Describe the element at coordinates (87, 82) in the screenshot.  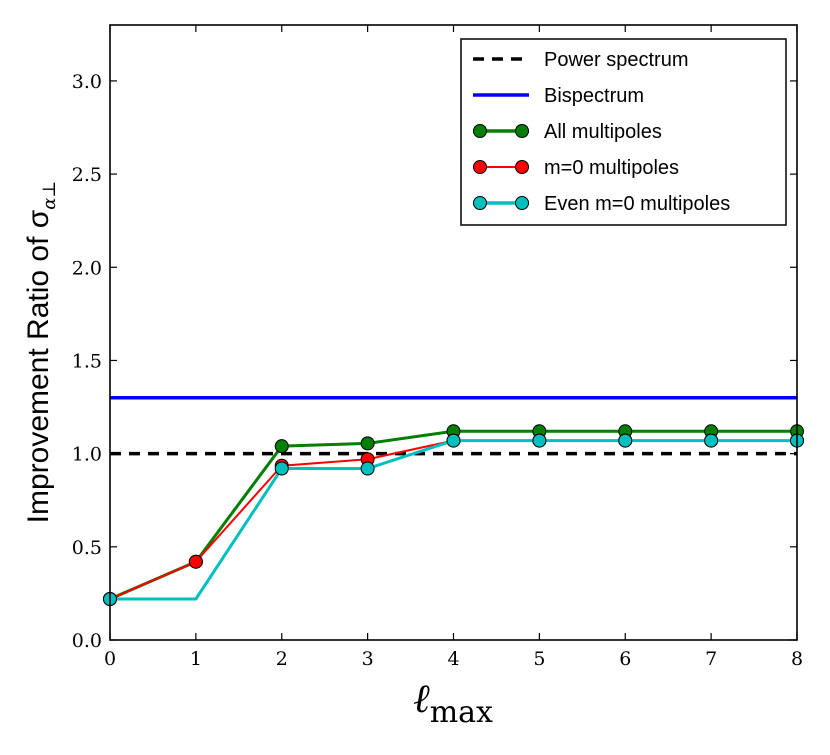
I see `y-tick-label: 3.0` at that location.